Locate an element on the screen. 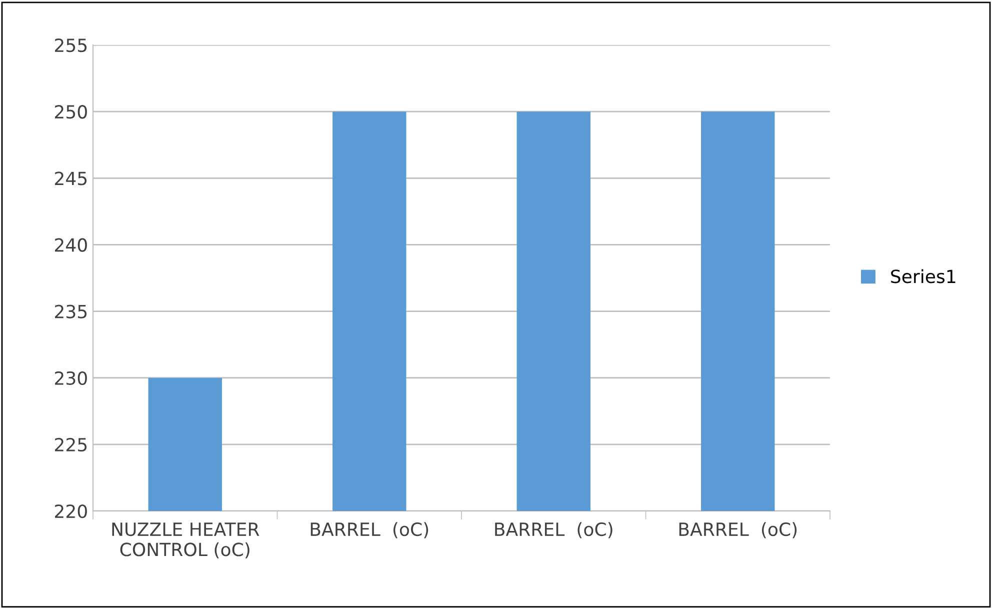  y-tick-label: 235 is located at coordinates (71, 311).